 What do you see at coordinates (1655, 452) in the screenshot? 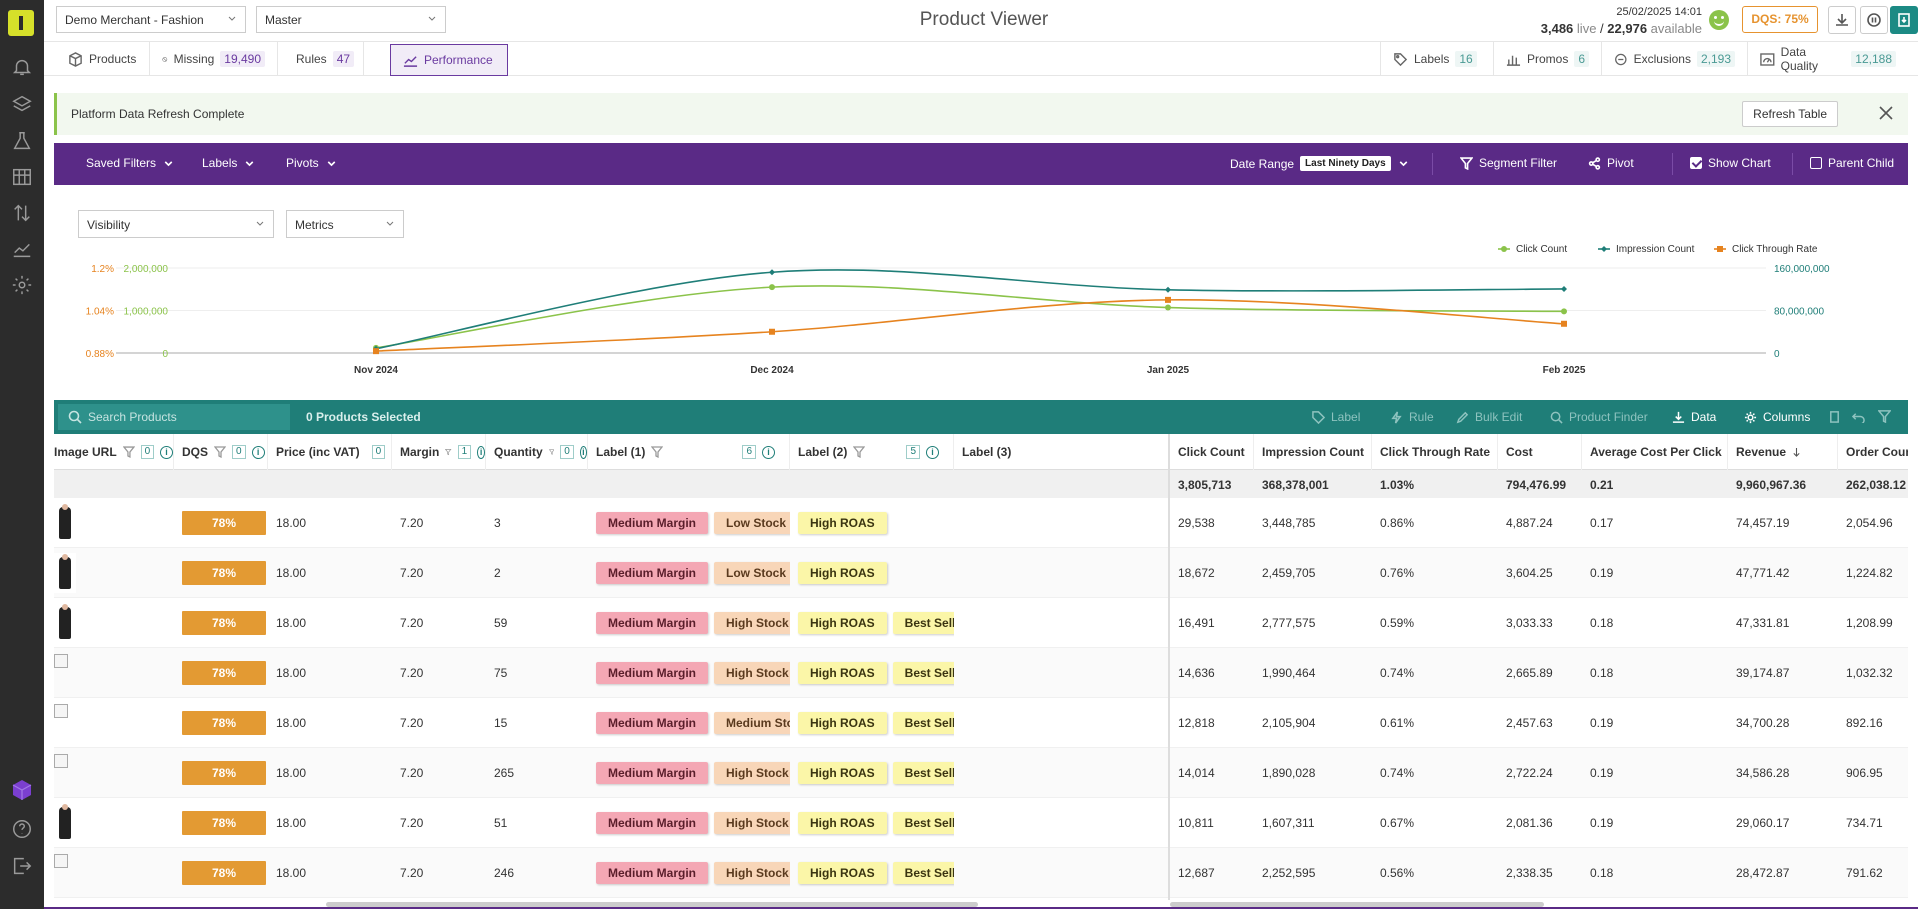
I see `column-header-cpc: Average Cost Per Click` at bounding box center [1655, 452].